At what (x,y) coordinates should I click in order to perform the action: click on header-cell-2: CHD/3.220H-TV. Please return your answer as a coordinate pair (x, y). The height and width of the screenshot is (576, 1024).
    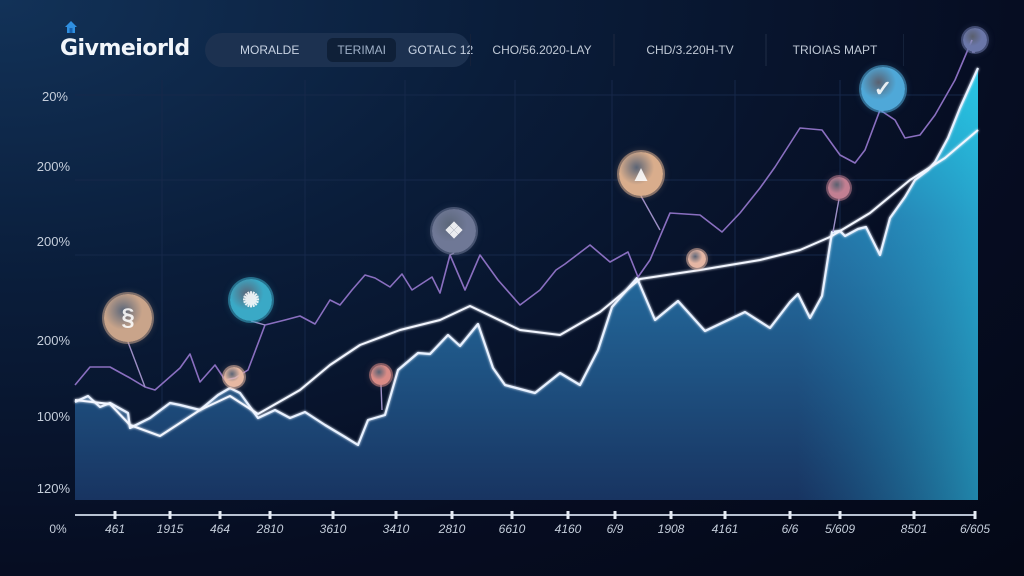
    Looking at the image, I should click on (690, 50).